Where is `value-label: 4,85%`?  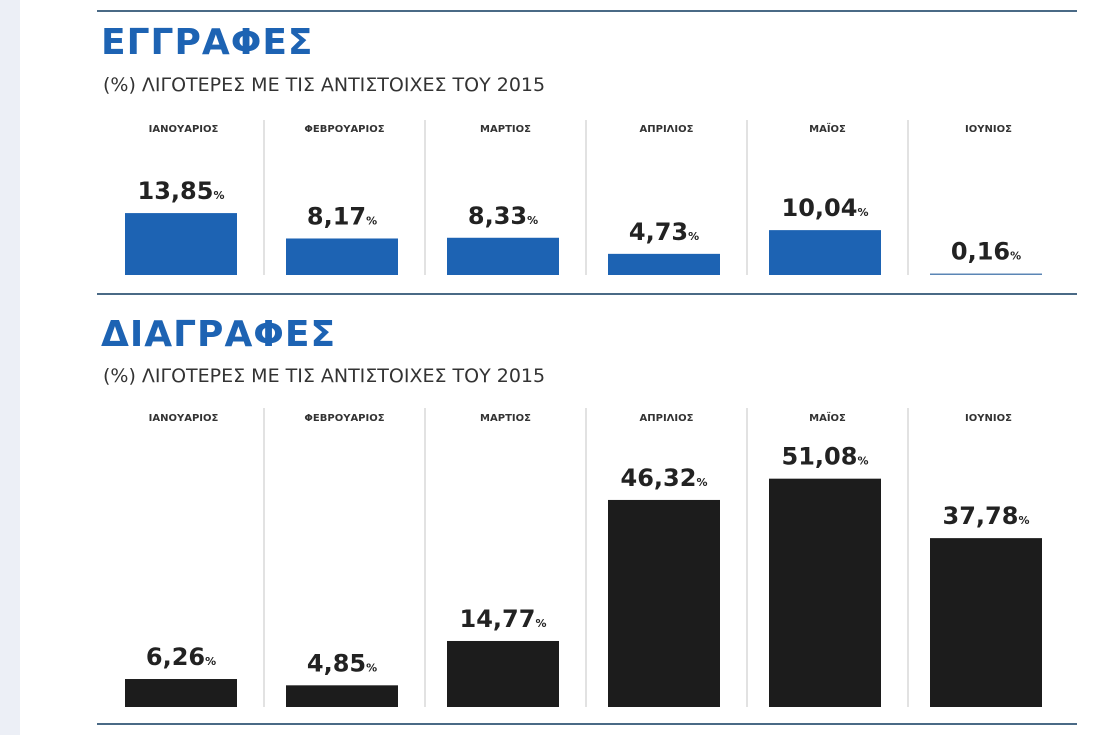 value-label: 4,85% is located at coordinates (342, 663).